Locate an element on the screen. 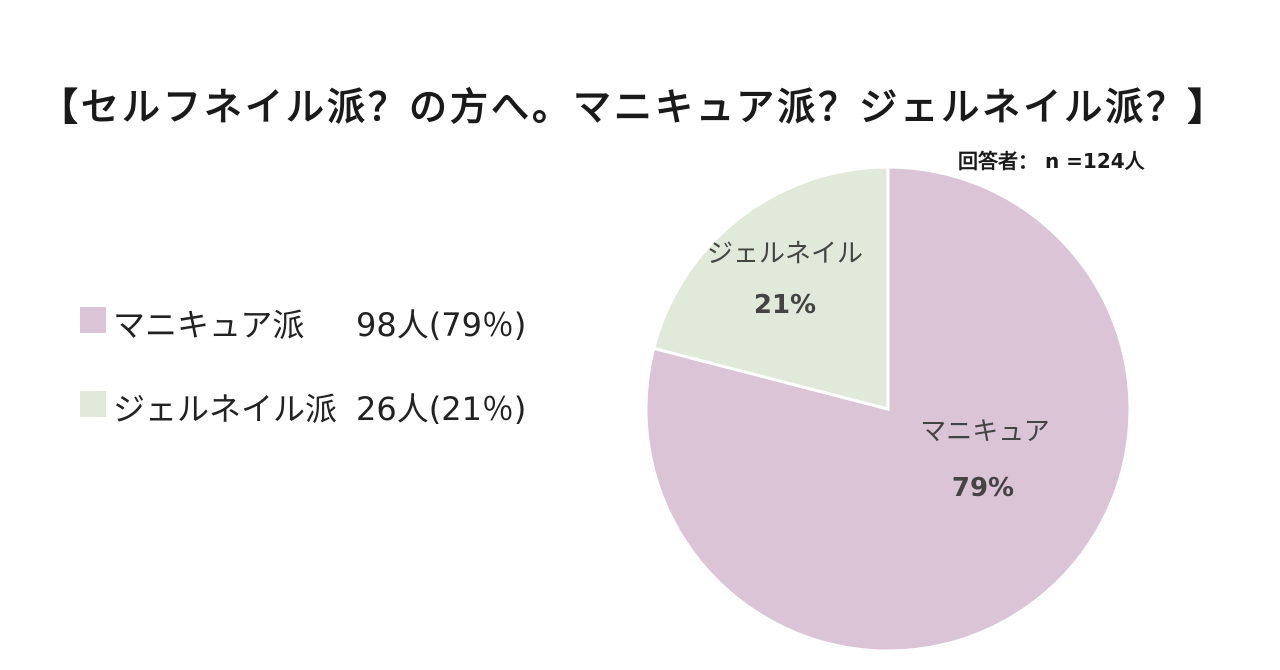 The image size is (1280, 670). legend-label-gel-nail: ジェルネイル派 is located at coordinates (225, 409).